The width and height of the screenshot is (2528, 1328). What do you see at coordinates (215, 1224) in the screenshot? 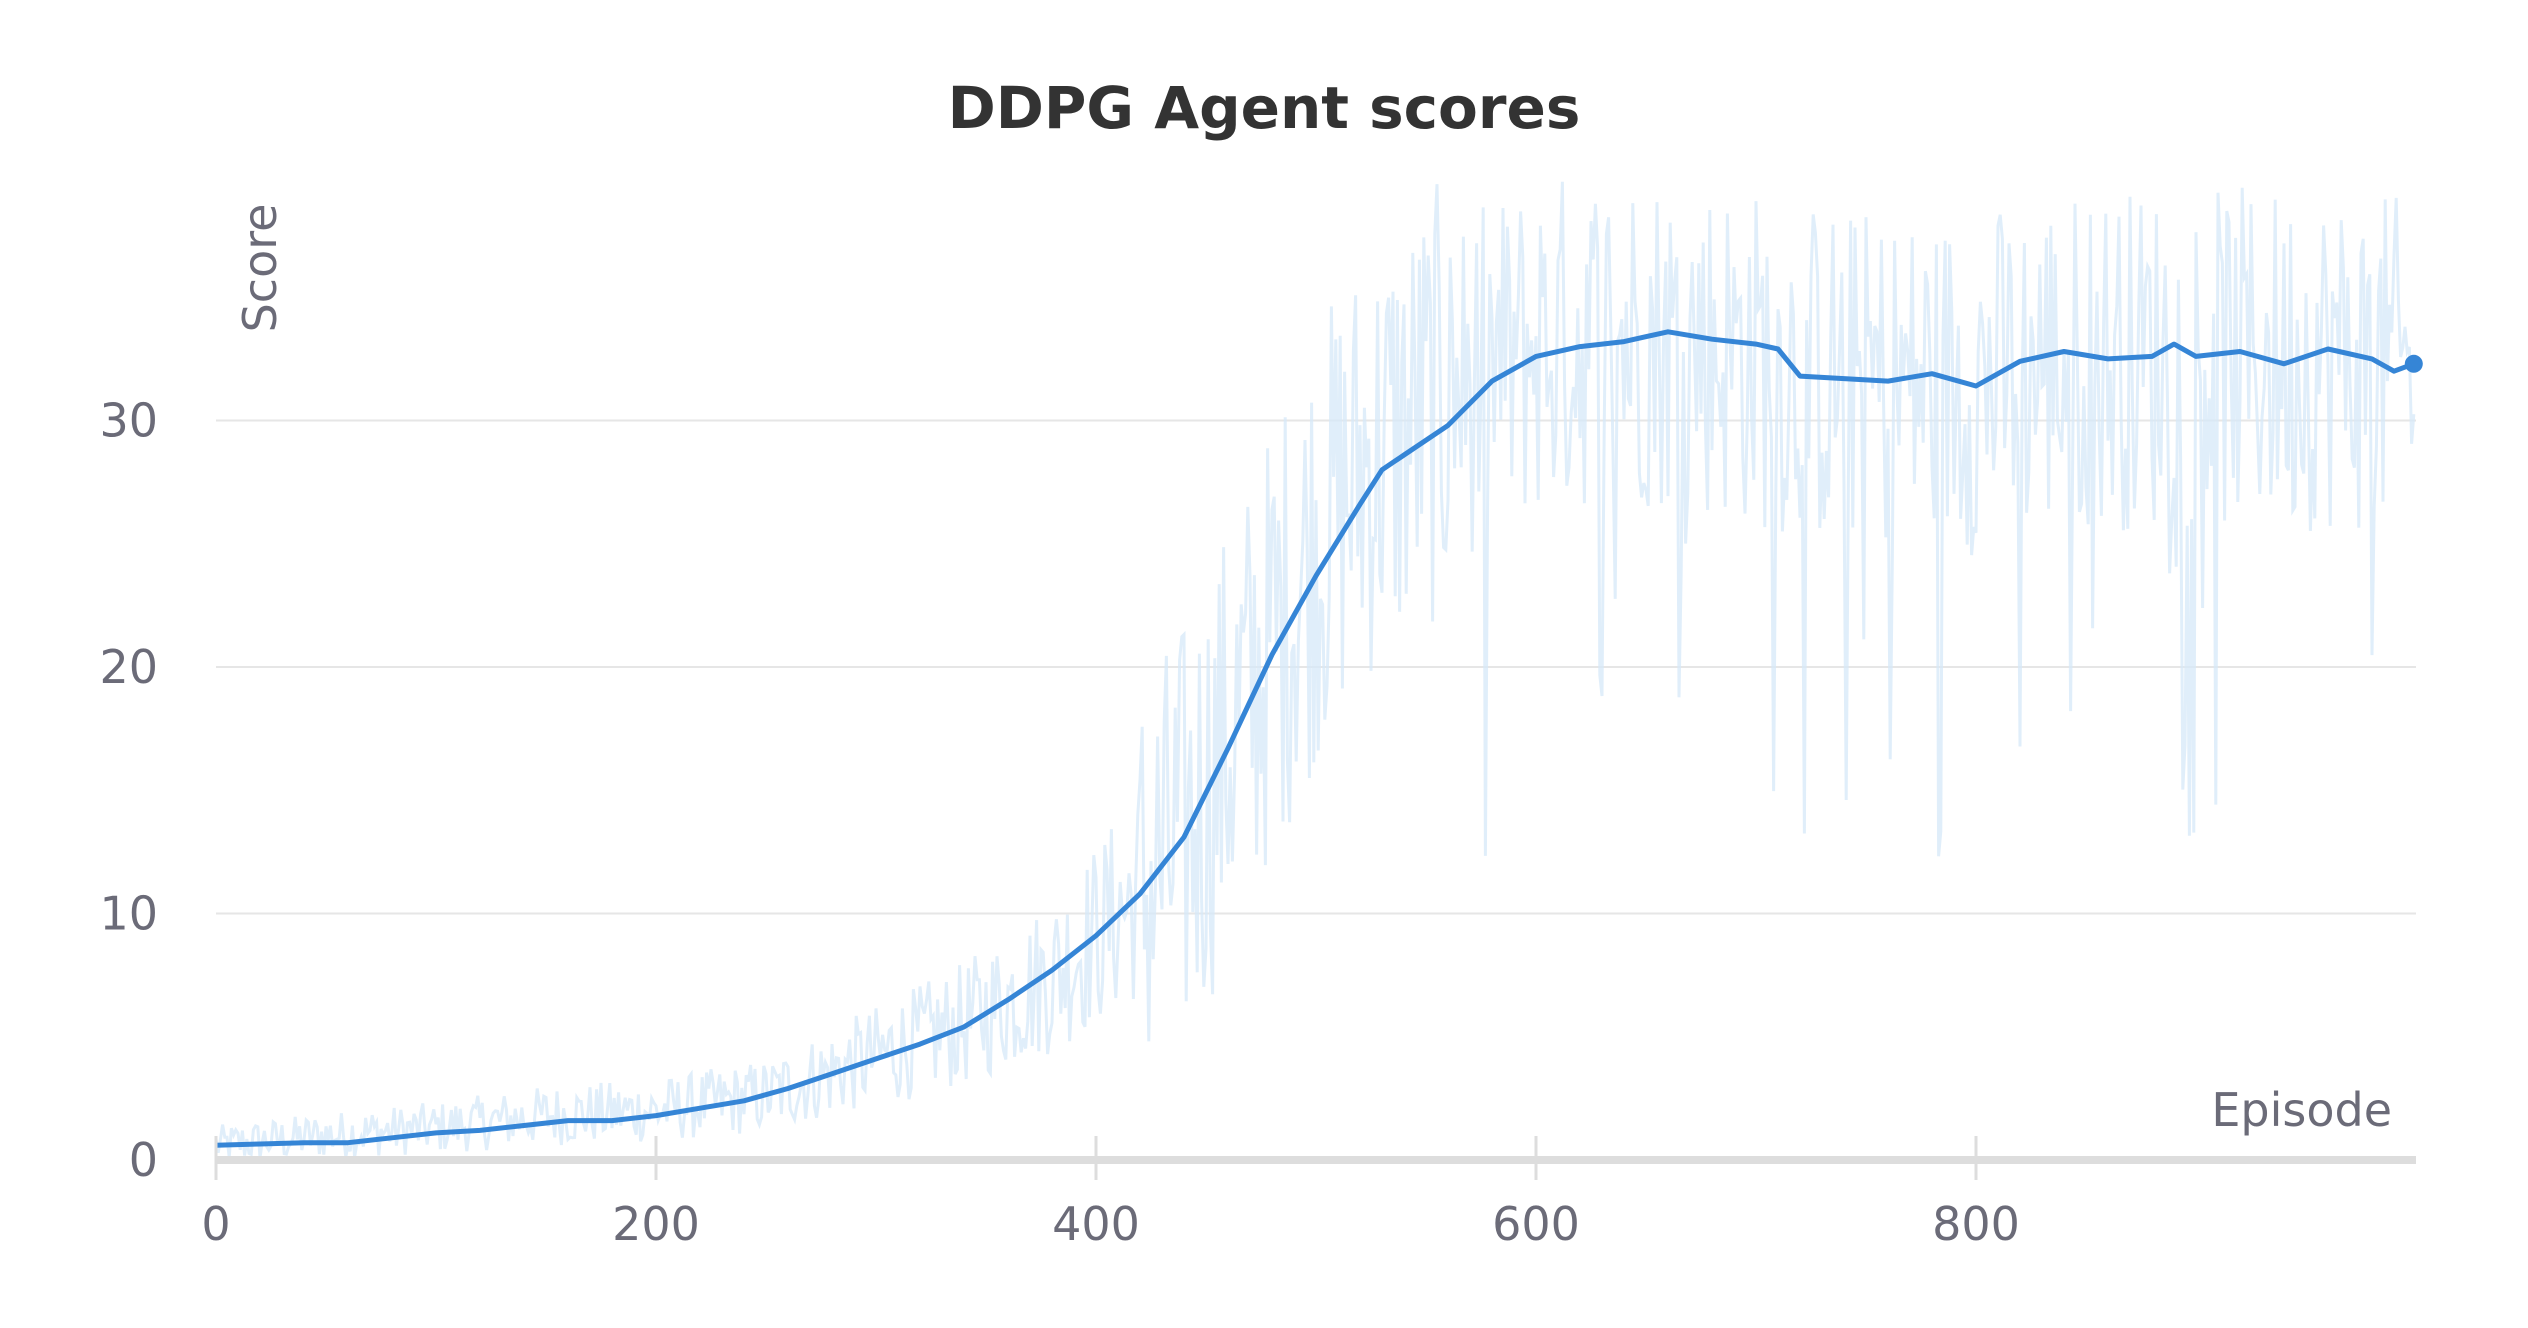
I see `x-tick-label: 0` at bounding box center [215, 1224].